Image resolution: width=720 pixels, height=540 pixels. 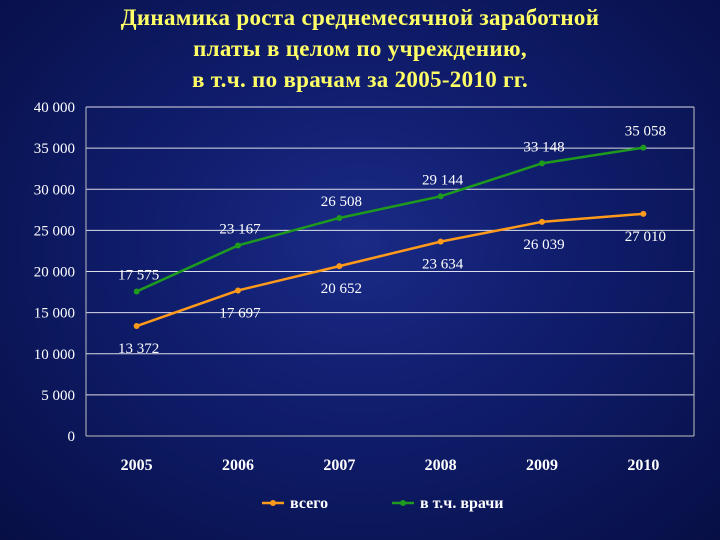 I want to click on x-tick-label: 2010, so click(x=643, y=465).